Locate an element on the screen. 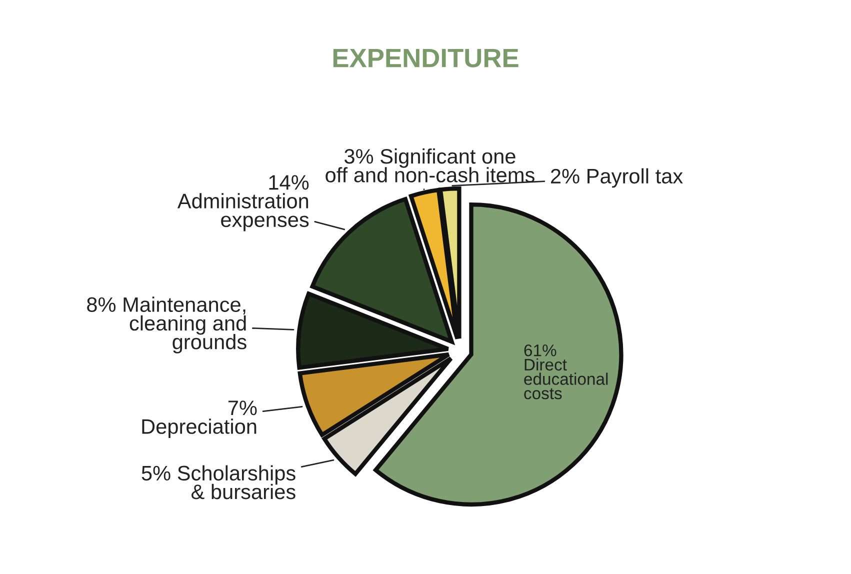 The image size is (851, 574). legend-label: 8% Maintenance, cleaning and grounds is located at coordinates (166, 325).